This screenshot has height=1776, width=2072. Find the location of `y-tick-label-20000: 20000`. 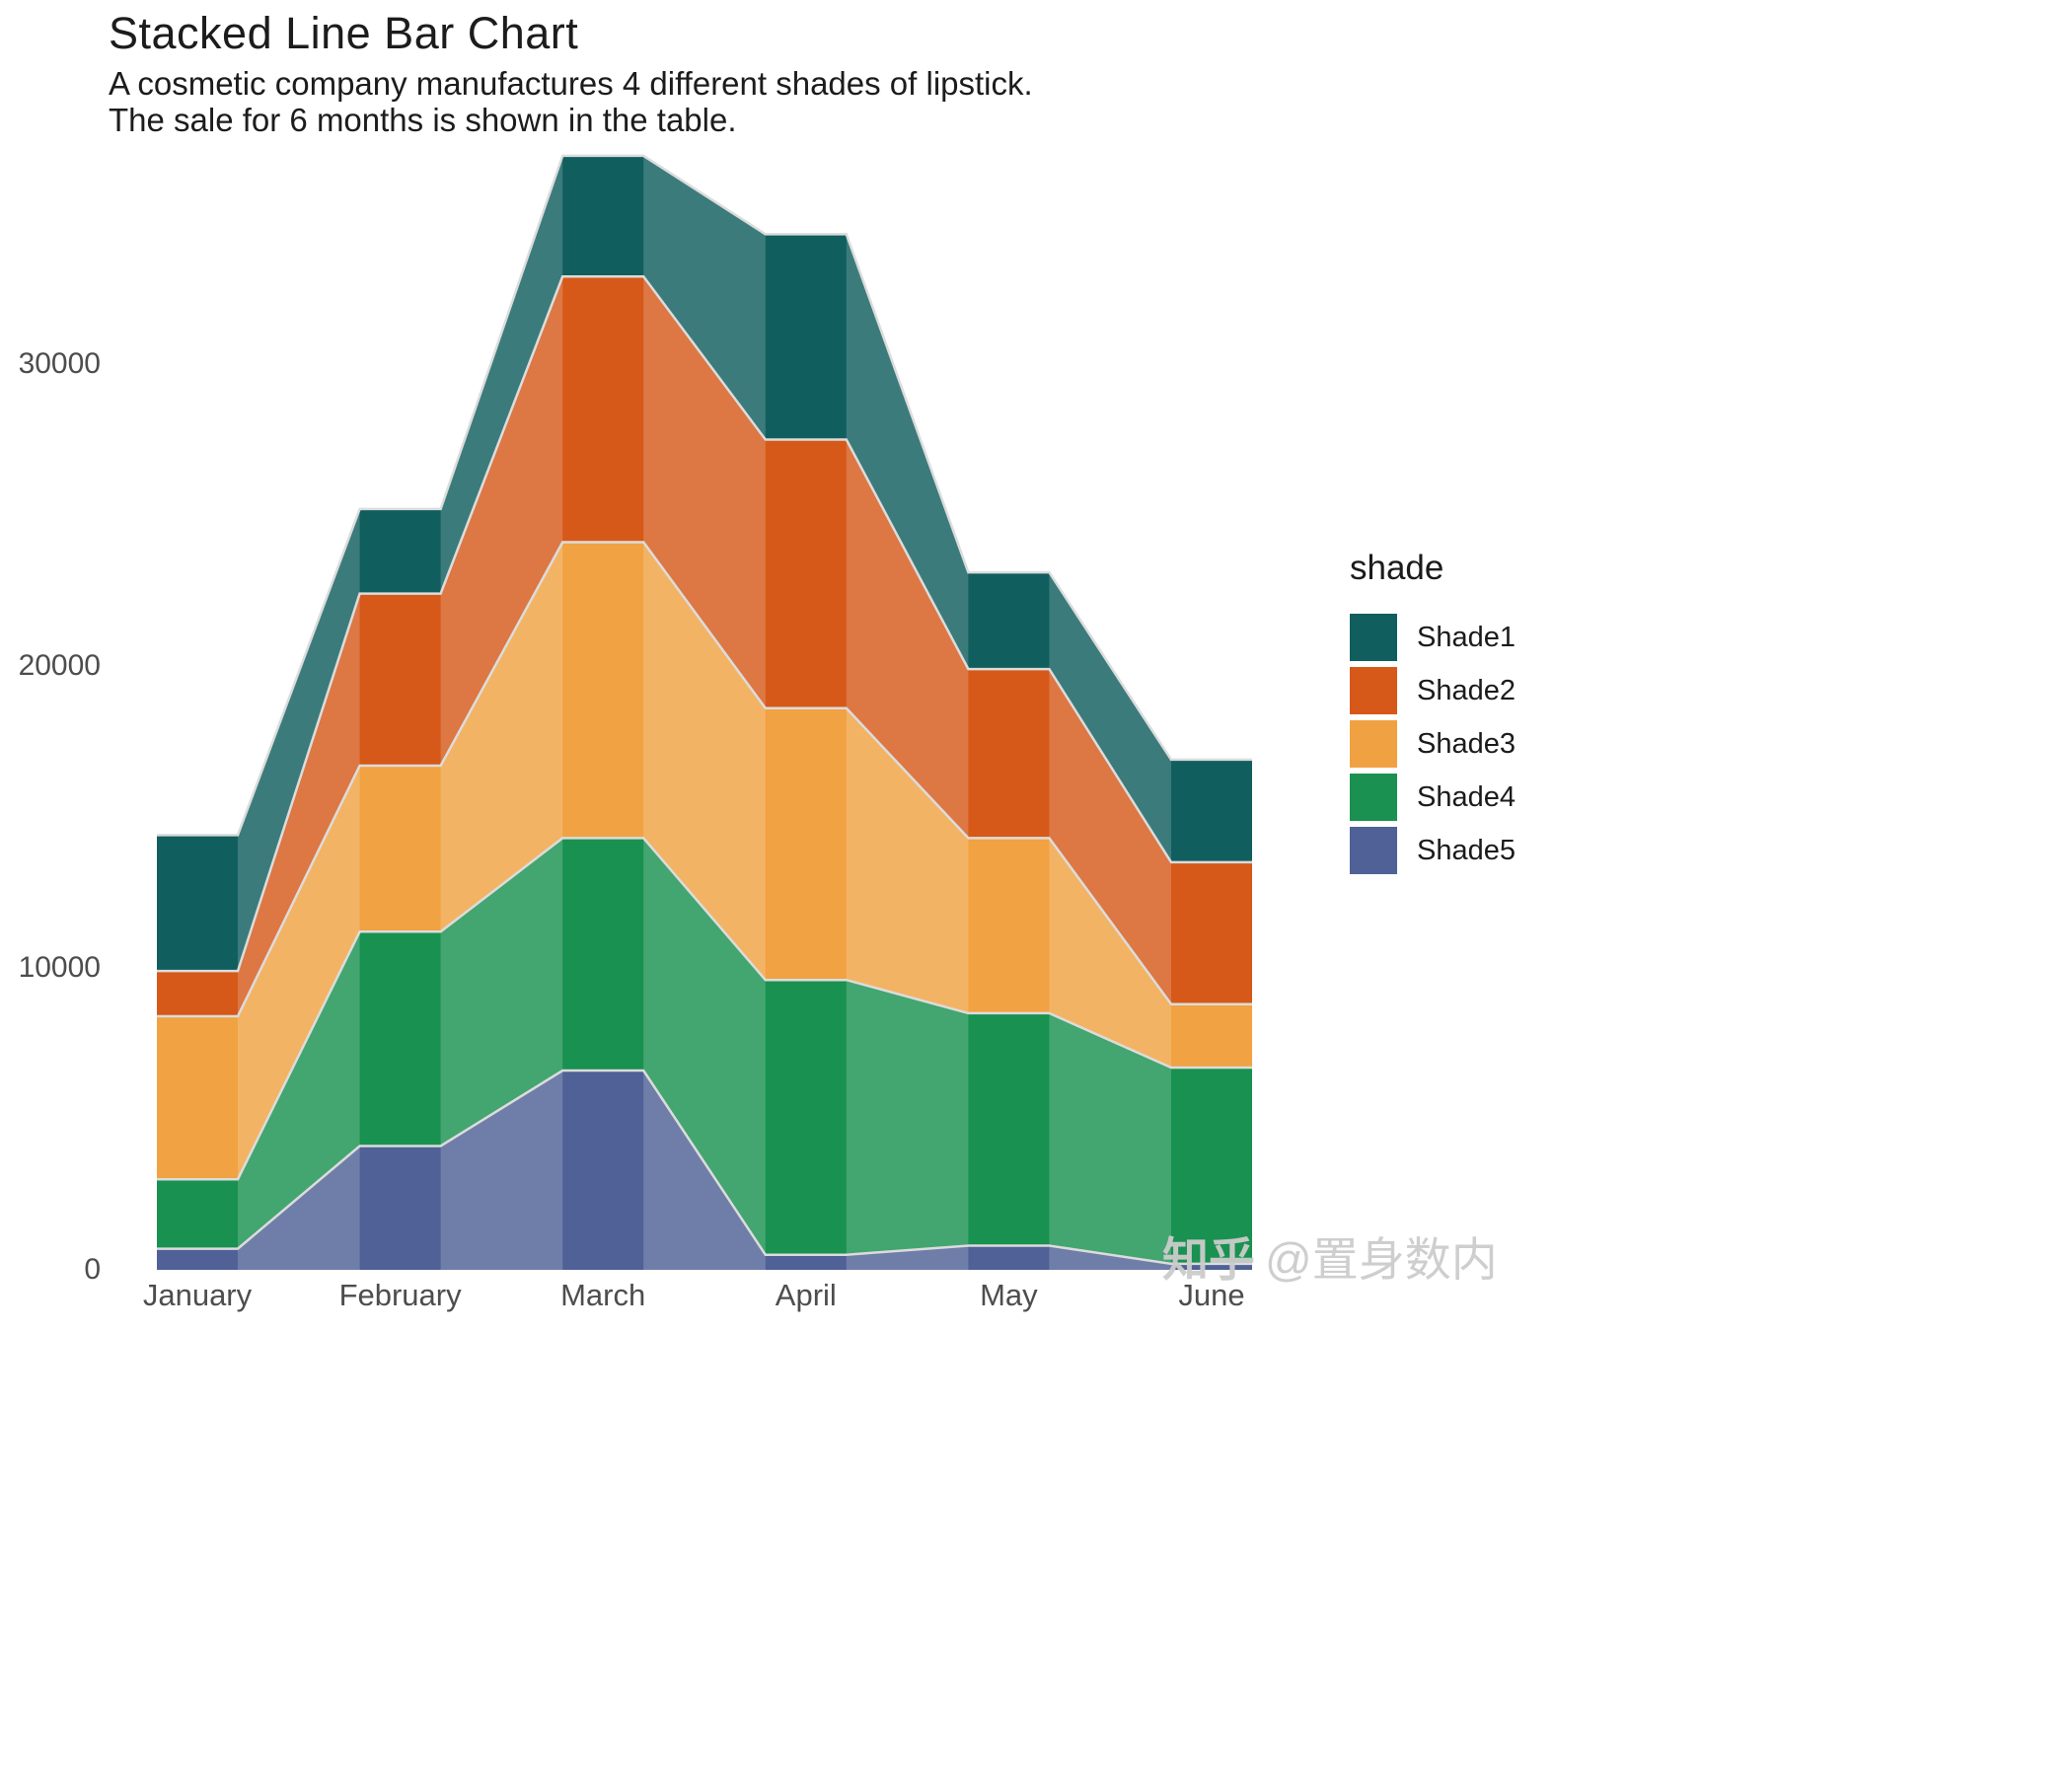

y-tick-label-20000: 20000 is located at coordinates (60, 666).